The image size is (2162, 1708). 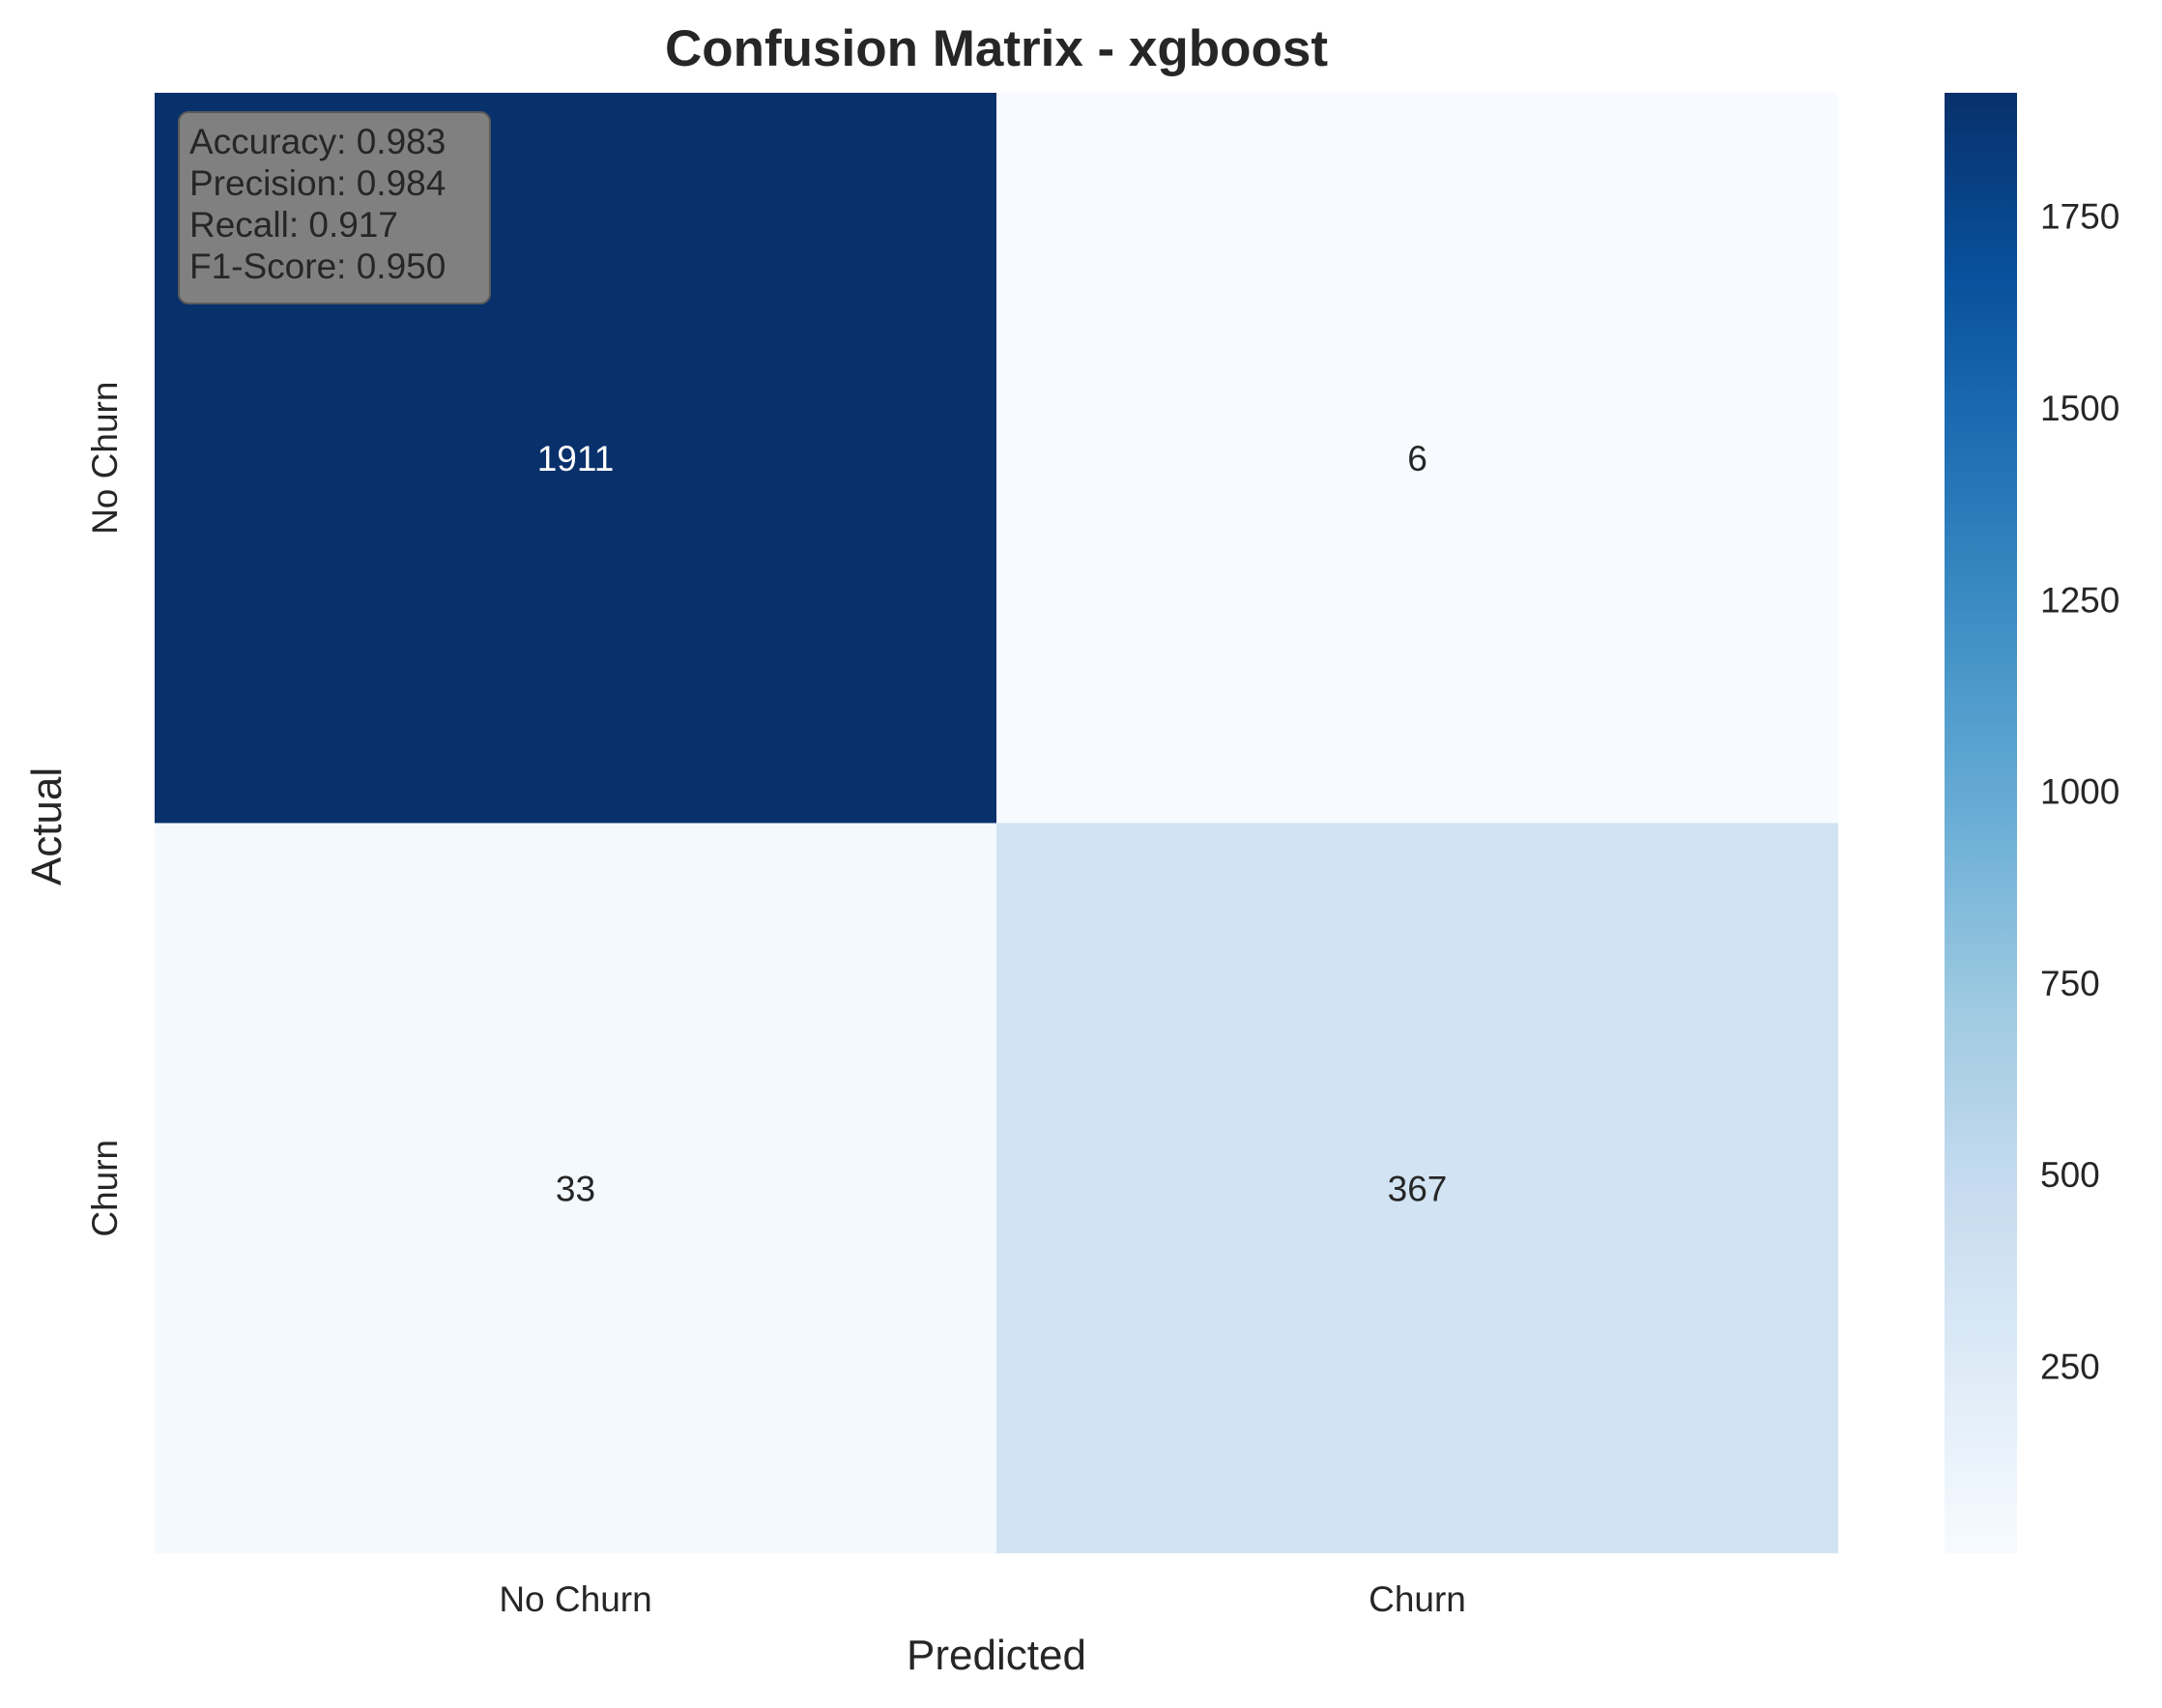 I want to click on colorbar-tick-label: 1000, so click(x=2079, y=792).